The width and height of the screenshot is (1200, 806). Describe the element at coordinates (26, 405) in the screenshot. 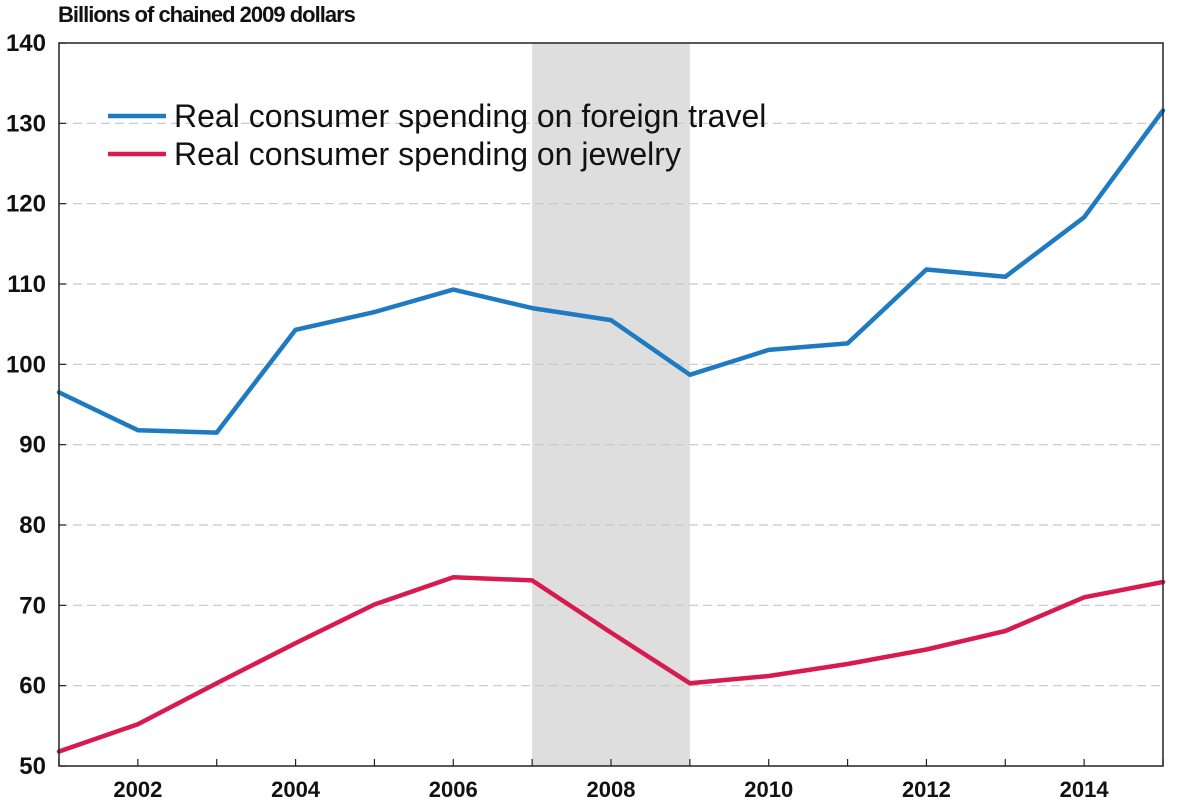

I see `y-tick-labels: 50 60 70 80 90 100 110 120 130 140` at that location.